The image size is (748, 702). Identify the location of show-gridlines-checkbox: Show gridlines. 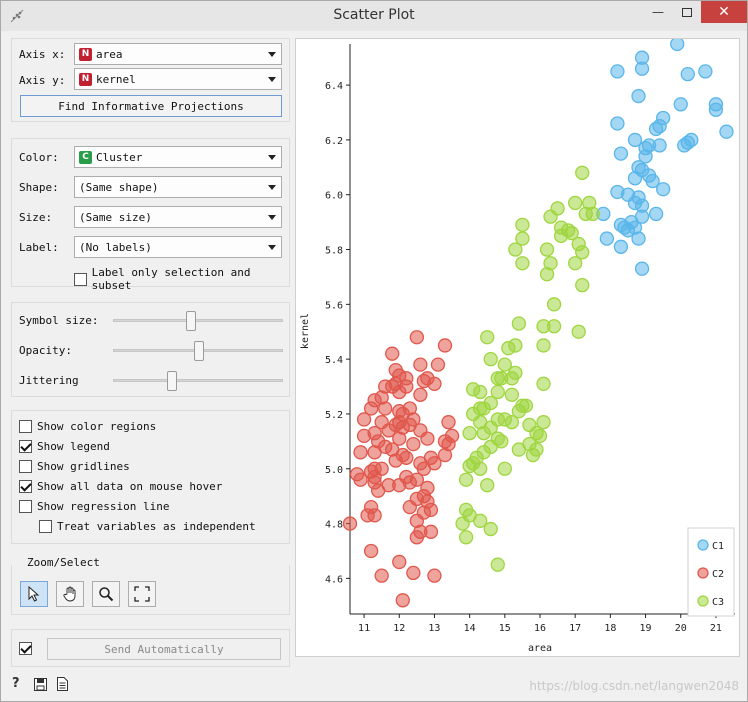
(74, 466).